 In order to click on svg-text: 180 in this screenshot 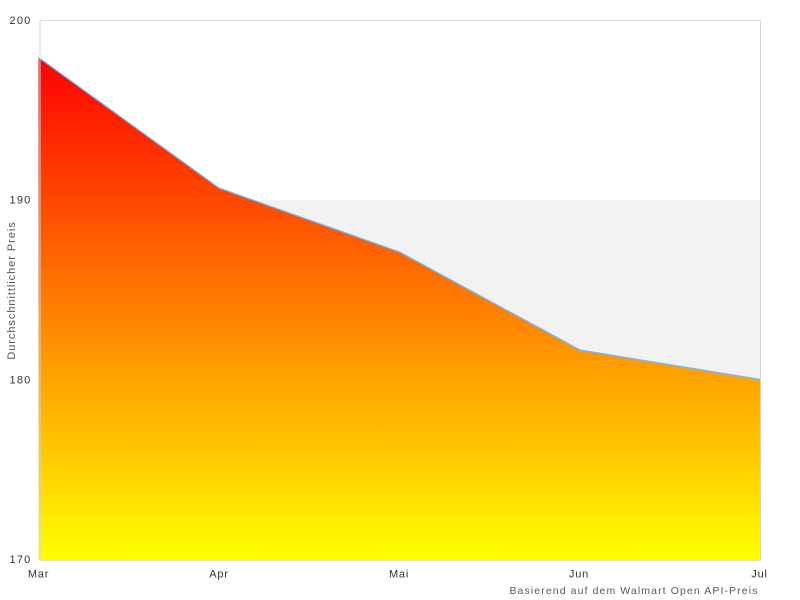, I will do `click(21, 380)`.